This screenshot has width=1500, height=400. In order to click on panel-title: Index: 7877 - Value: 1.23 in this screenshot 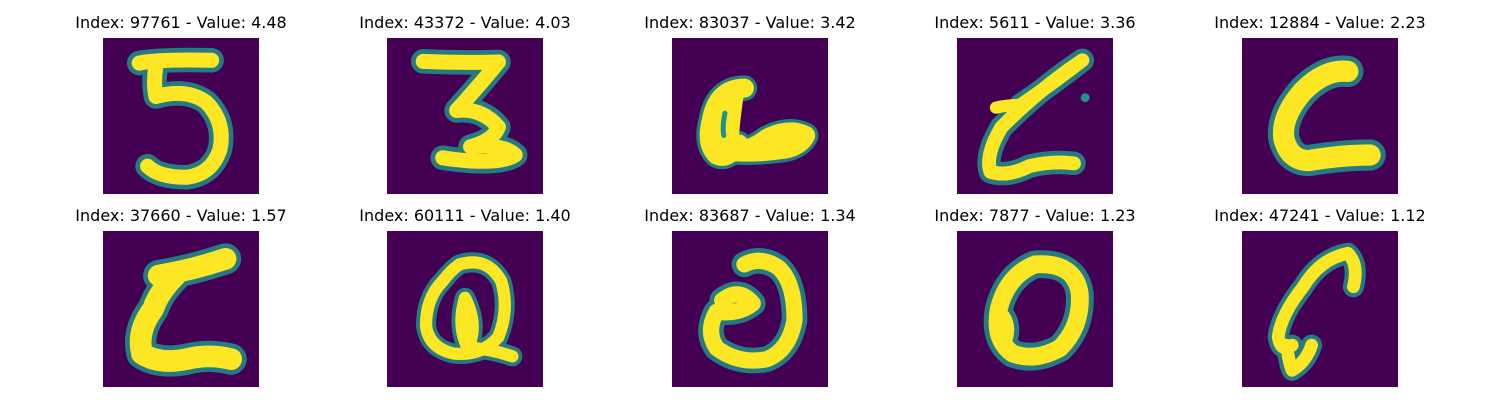, I will do `click(1035, 216)`.